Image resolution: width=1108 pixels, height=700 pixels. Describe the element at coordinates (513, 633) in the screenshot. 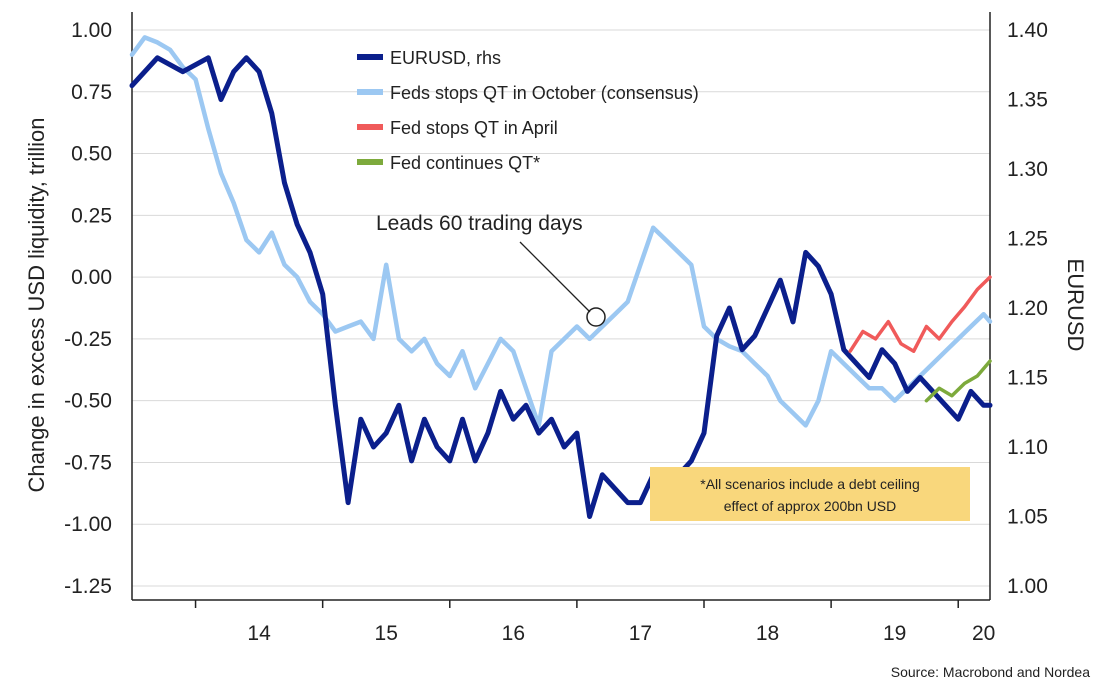

I see `x-tick-label: 16` at that location.